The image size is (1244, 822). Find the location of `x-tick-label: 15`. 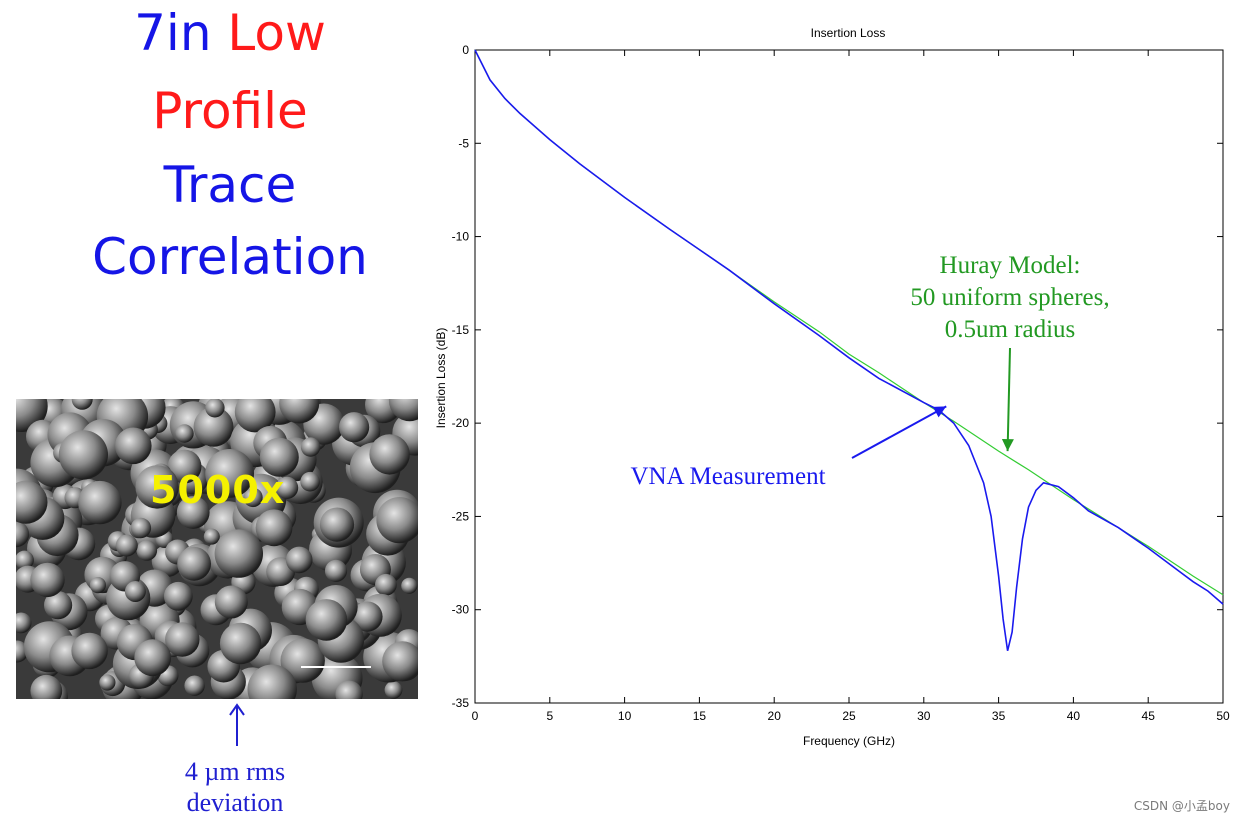

x-tick-label: 15 is located at coordinates (700, 716).